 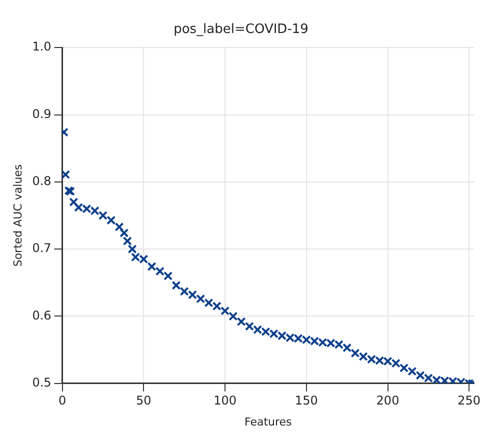 I want to click on y-tick-label: 0.9, so click(x=42, y=113).